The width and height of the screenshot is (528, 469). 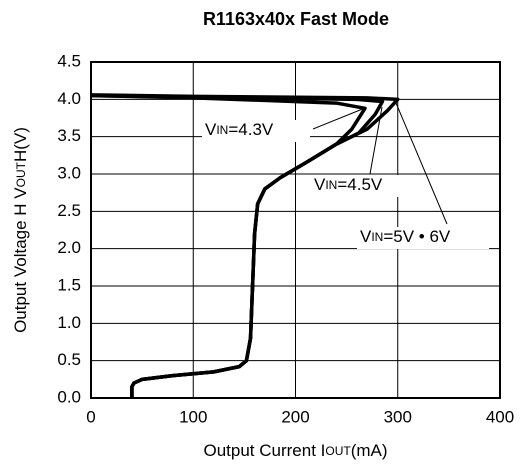 I want to click on y-tick-label: 0.5, so click(x=69, y=359).